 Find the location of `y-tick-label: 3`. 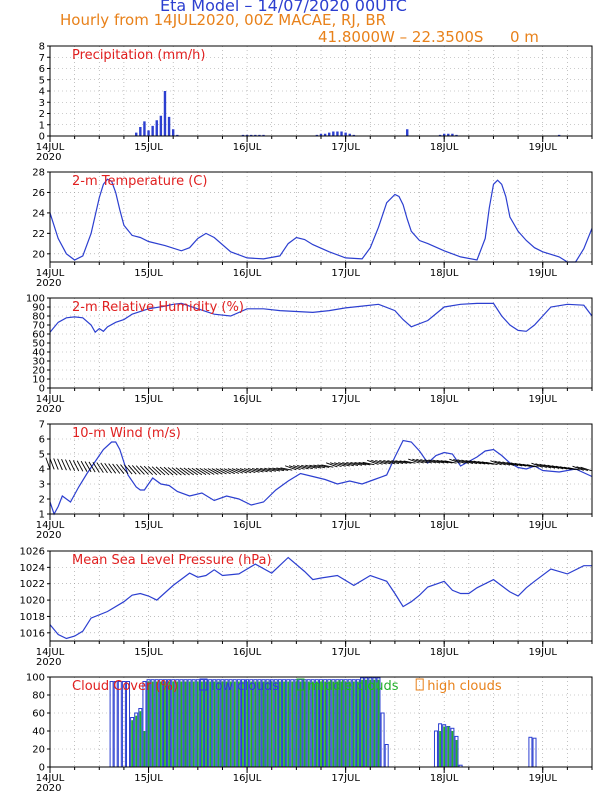

y-tick-label: 3 is located at coordinates (42, 103).